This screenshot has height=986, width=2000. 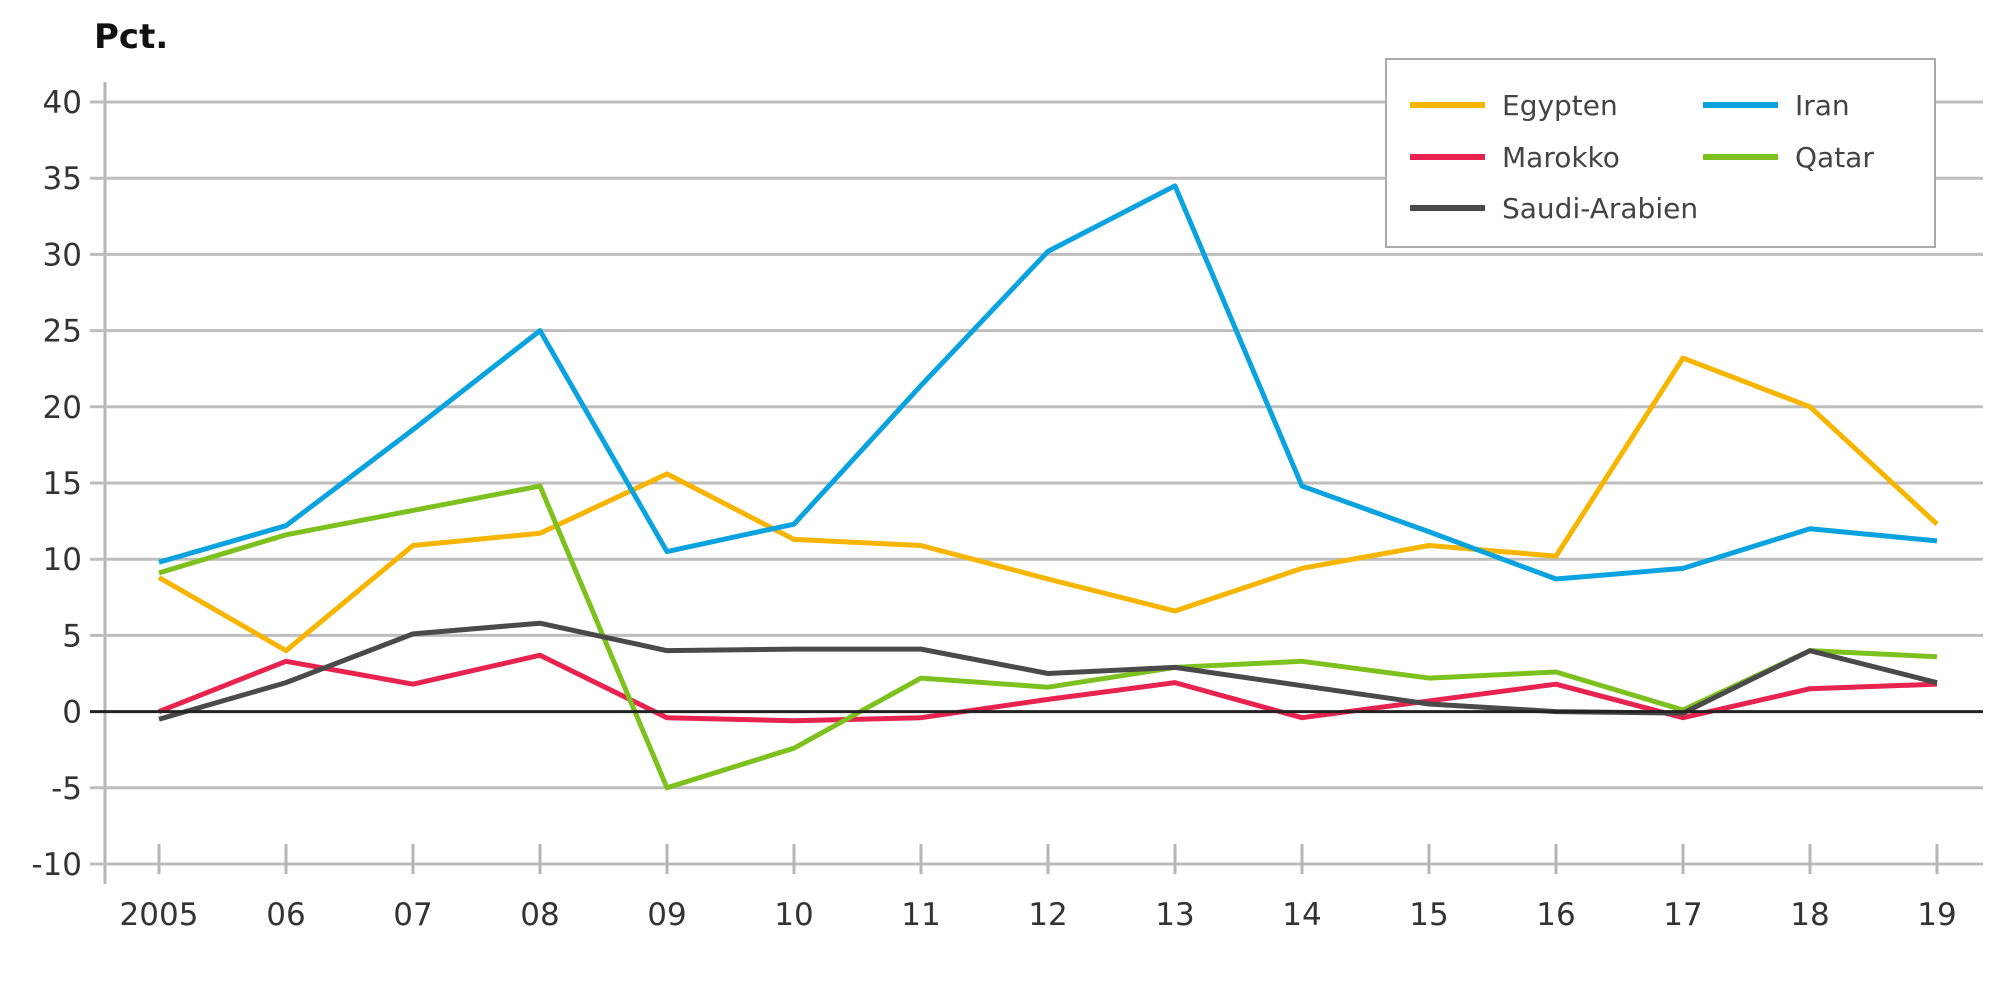 What do you see at coordinates (1560, 105) in the screenshot?
I see `legend-label: Egypten` at bounding box center [1560, 105].